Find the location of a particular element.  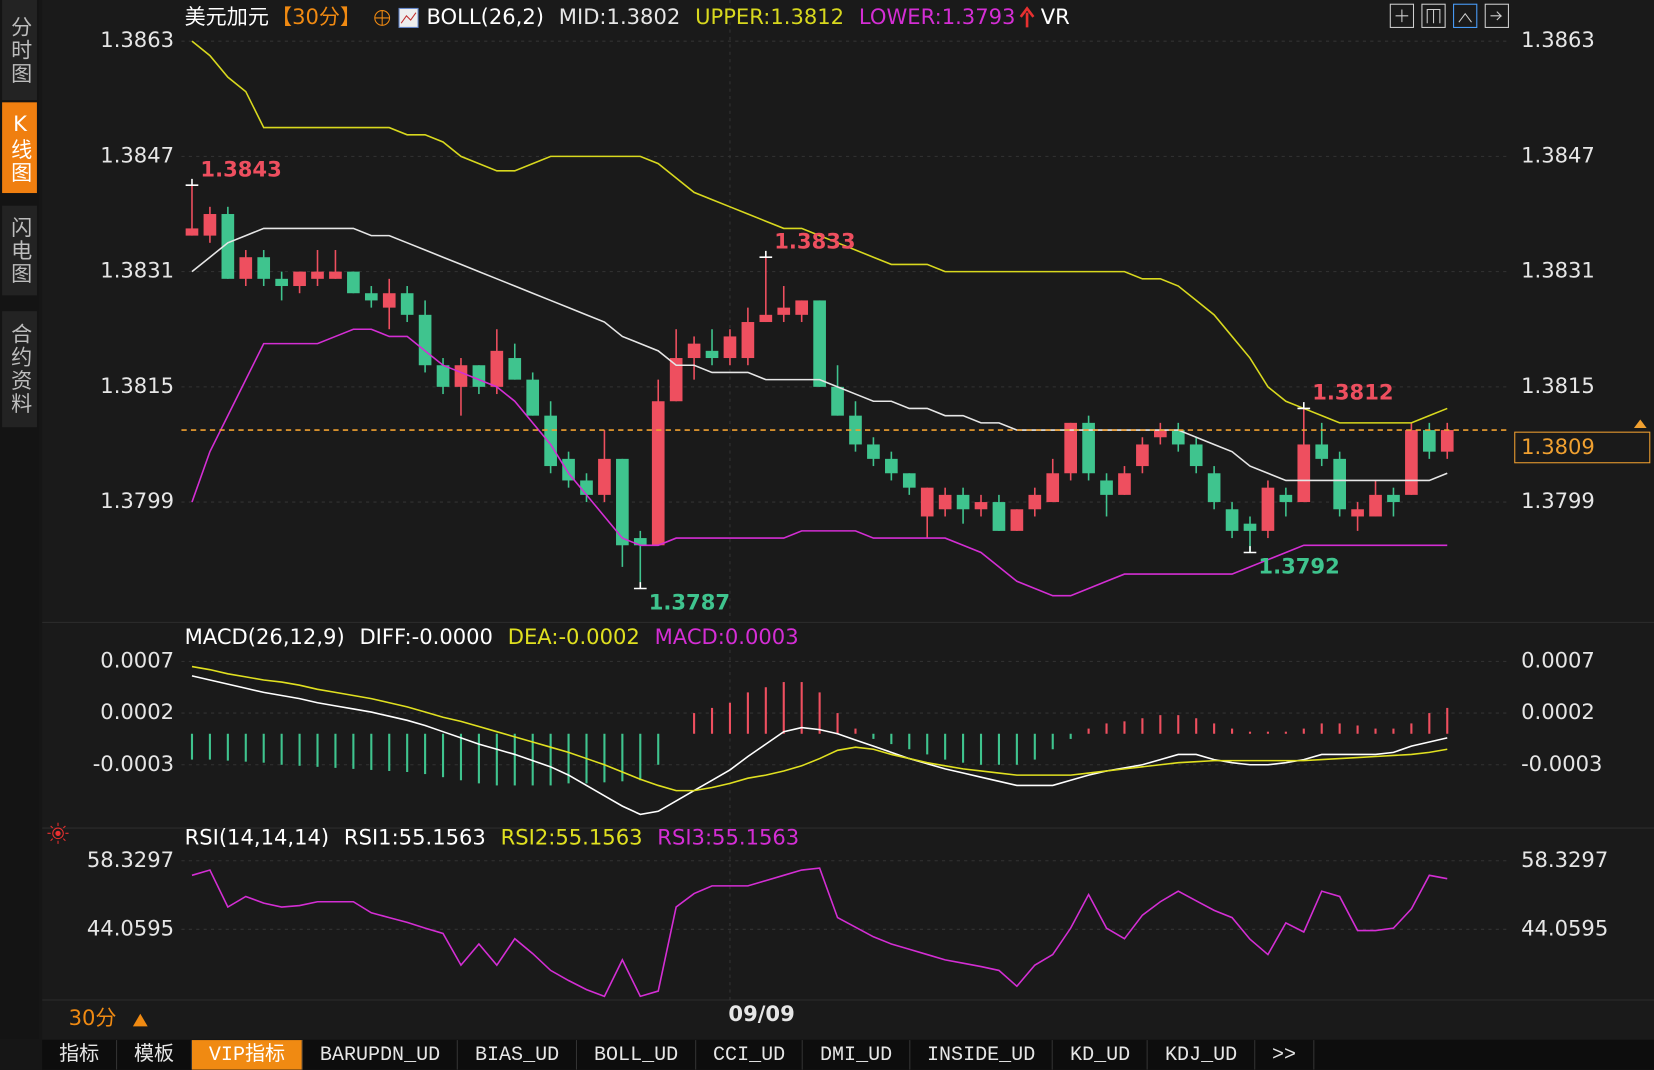

header-text: 【30分】 is located at coordinates (316, 16).